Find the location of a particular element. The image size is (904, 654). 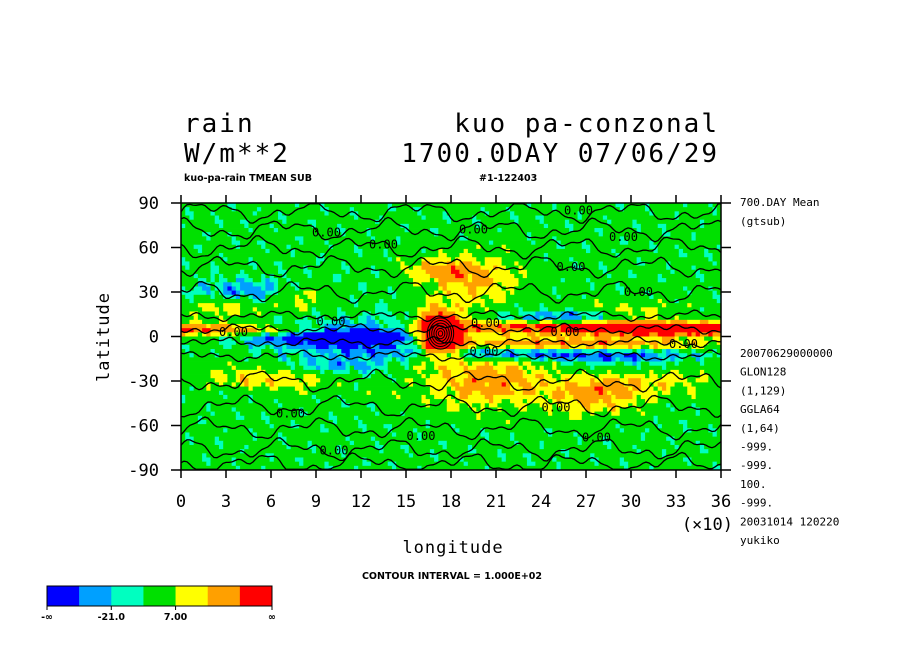

y-tick-label: -30 is located at coordinates (143, 382).